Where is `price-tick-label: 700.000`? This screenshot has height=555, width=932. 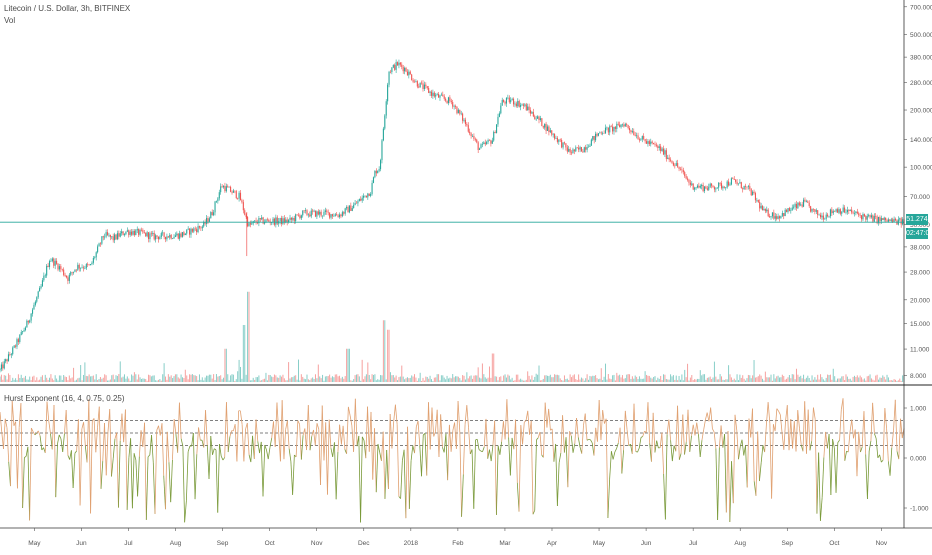 price-tick-label: 700.000 is located at coordinates (921, 7).